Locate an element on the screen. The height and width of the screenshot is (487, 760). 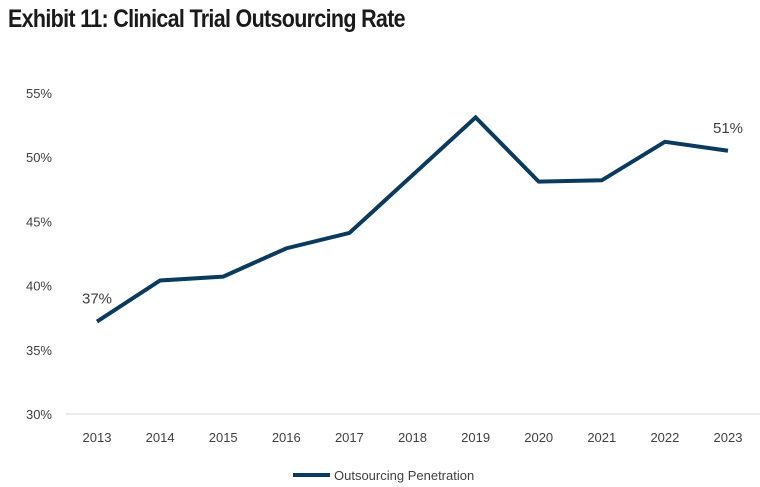
x-tick-label: 2022 is located at coordinates (664, 437).